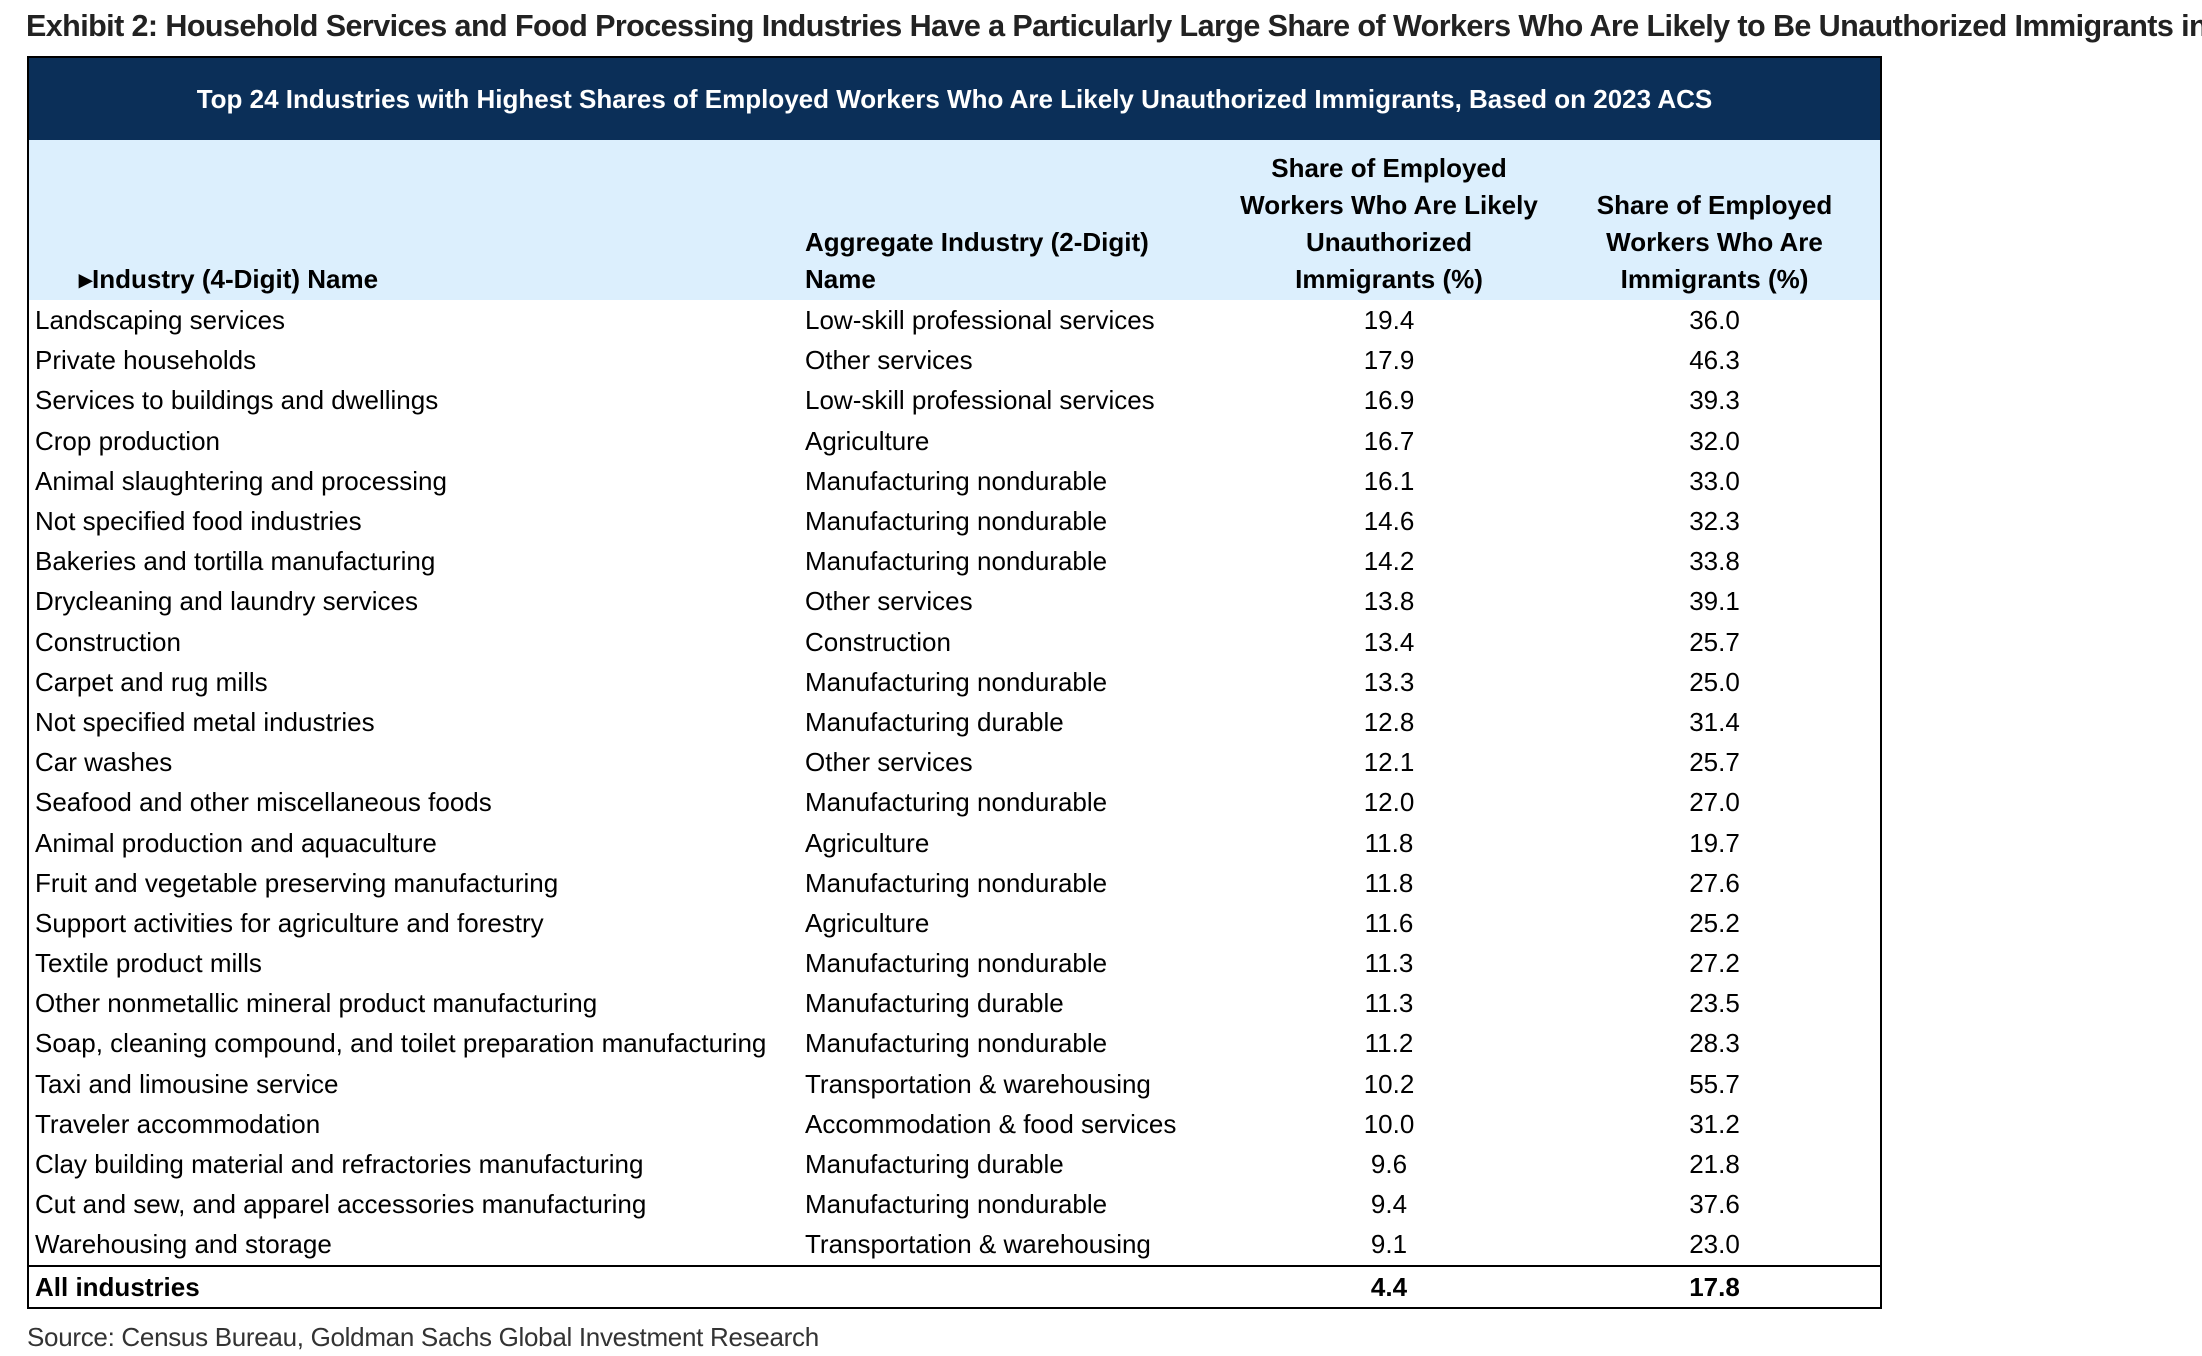 The width and height of the screenshot is (2202, 1356). What do you see at coordinates (1389, 641) in the screenshot?
I see `unauthorized-share-cell: 13.4` at bounding box center [1389, 641].